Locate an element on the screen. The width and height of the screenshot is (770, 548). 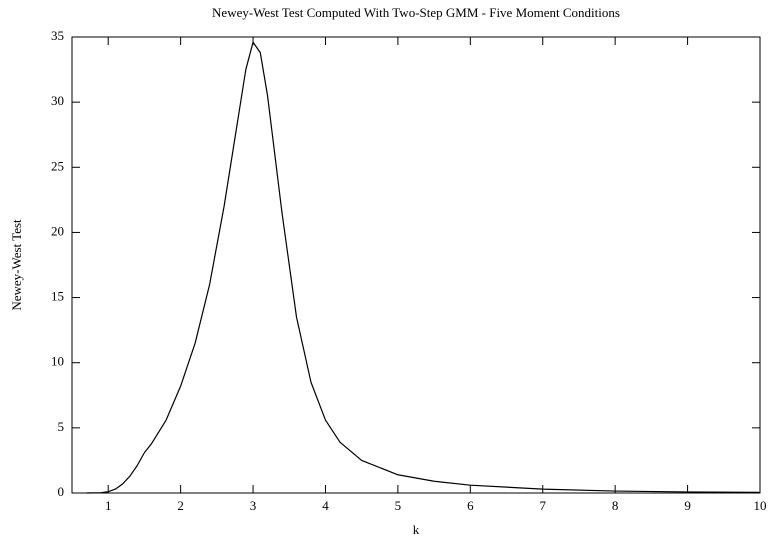
x-tick-label: 5 is located at coordinates (398, 505).